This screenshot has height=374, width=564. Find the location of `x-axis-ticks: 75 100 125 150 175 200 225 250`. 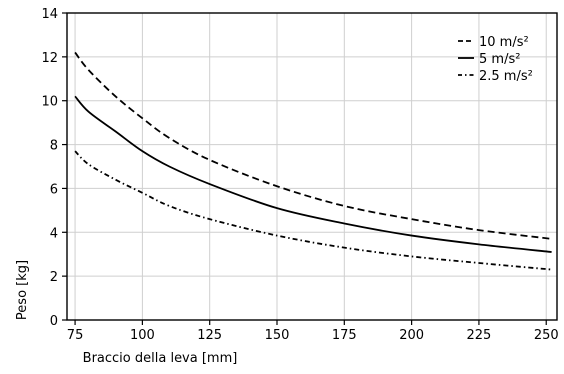

x-axis-ticks: 75 100 125 150 175 200 225 250 is located at coordinates (313, 331).